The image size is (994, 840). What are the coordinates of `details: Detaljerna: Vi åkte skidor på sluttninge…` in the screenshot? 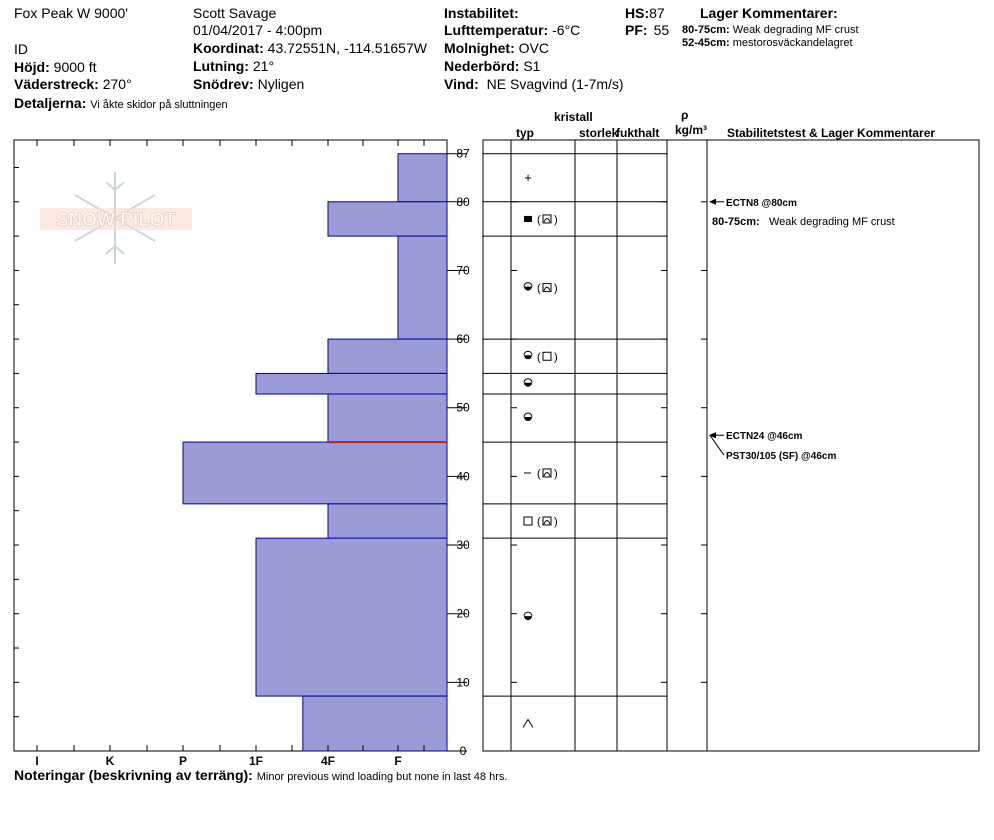 It's located at (121, 103).